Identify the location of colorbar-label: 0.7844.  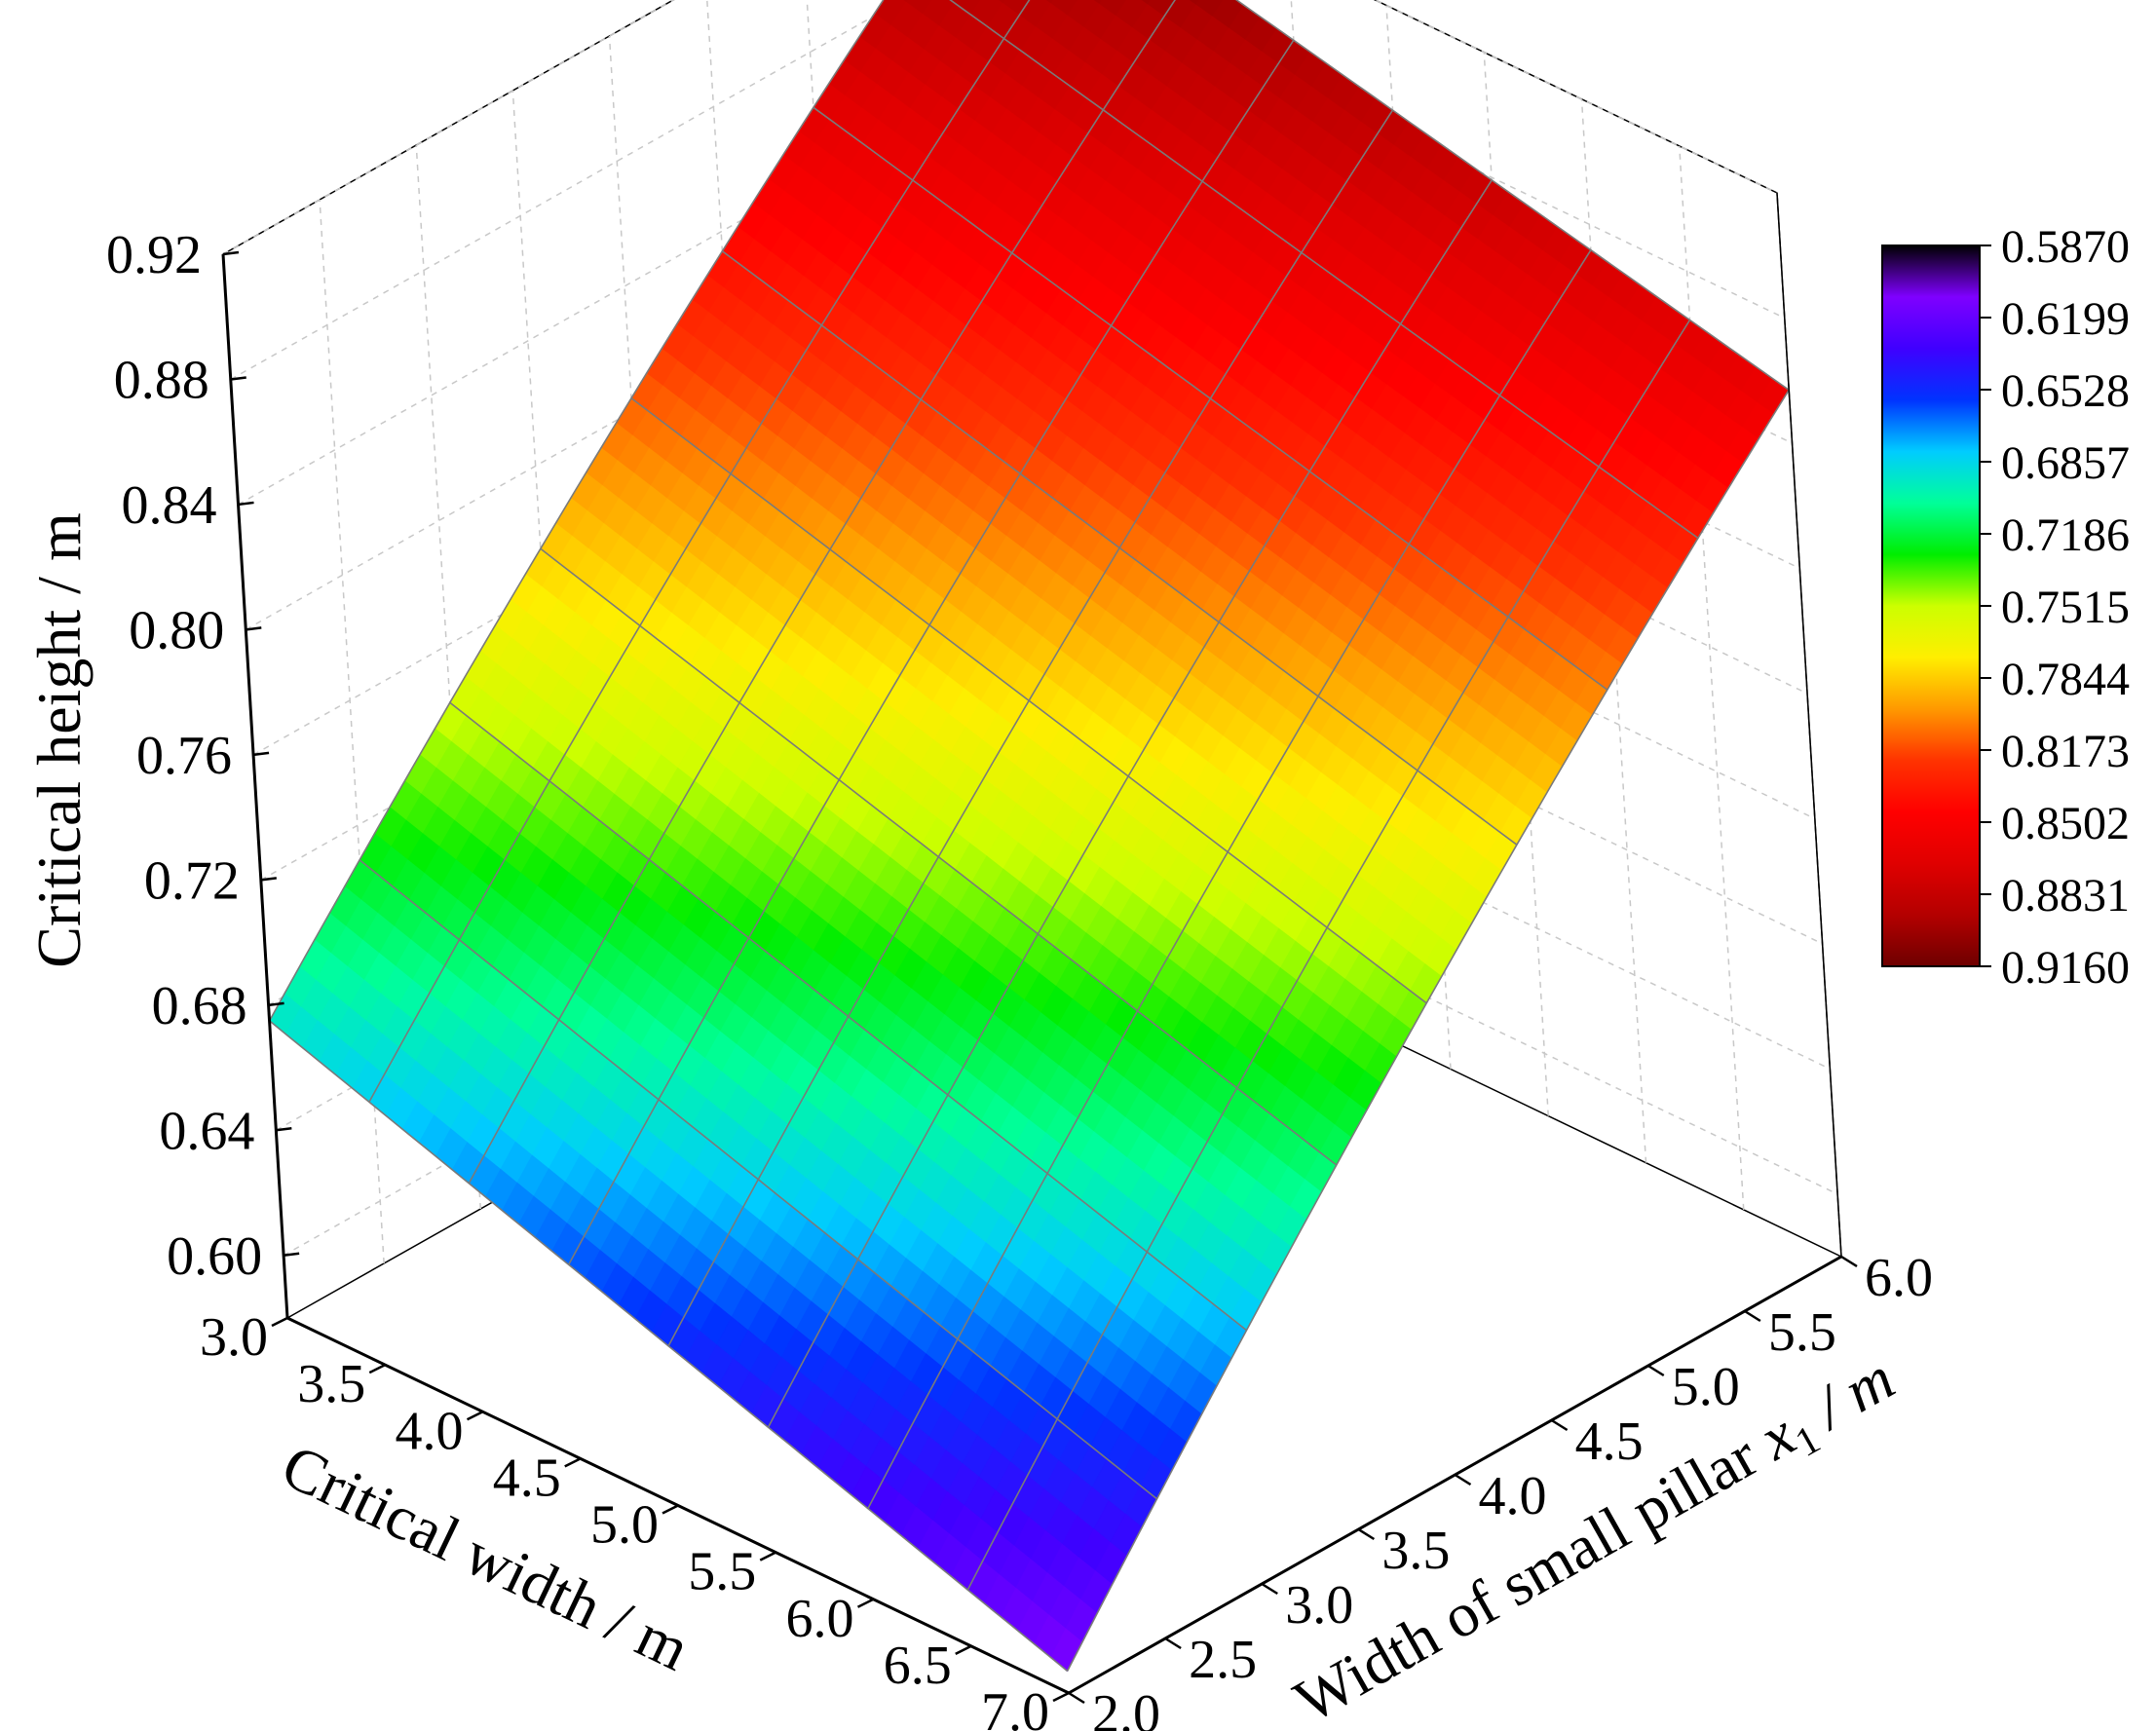
(2066, 679).